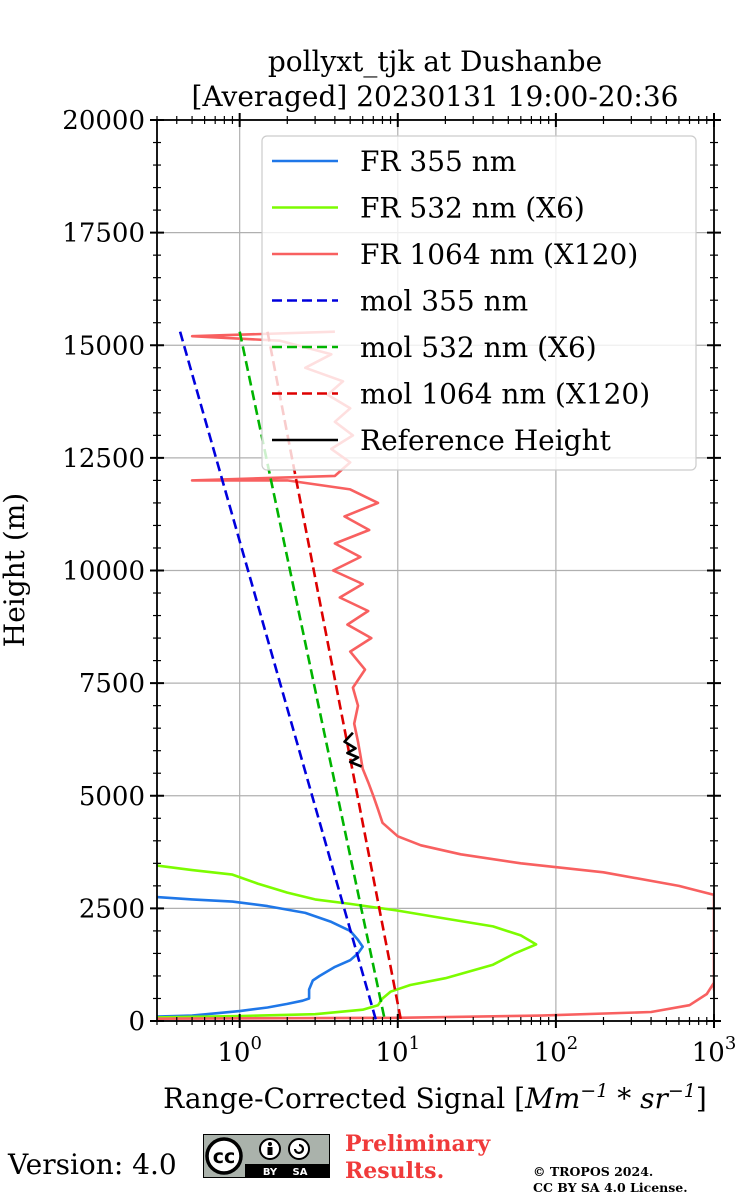 The image size is (750, 1200). Describe the element at coordinates (112, 797) in the screenshot. I see `y-tick-label: 5000` at that location.